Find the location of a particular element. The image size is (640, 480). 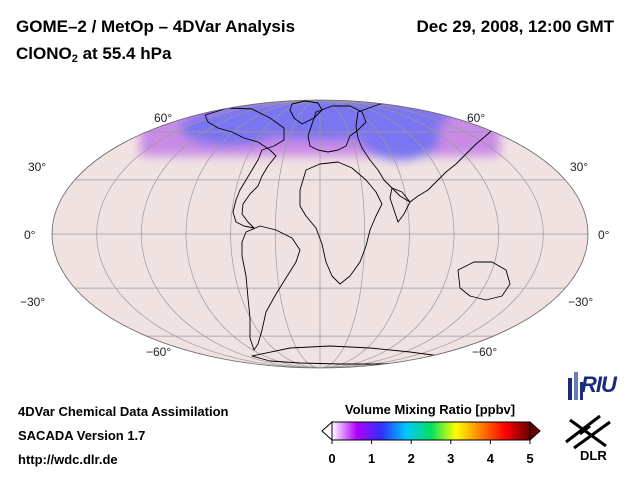

lat-label-60s-left: −60° is located at coordinates (158, 352).